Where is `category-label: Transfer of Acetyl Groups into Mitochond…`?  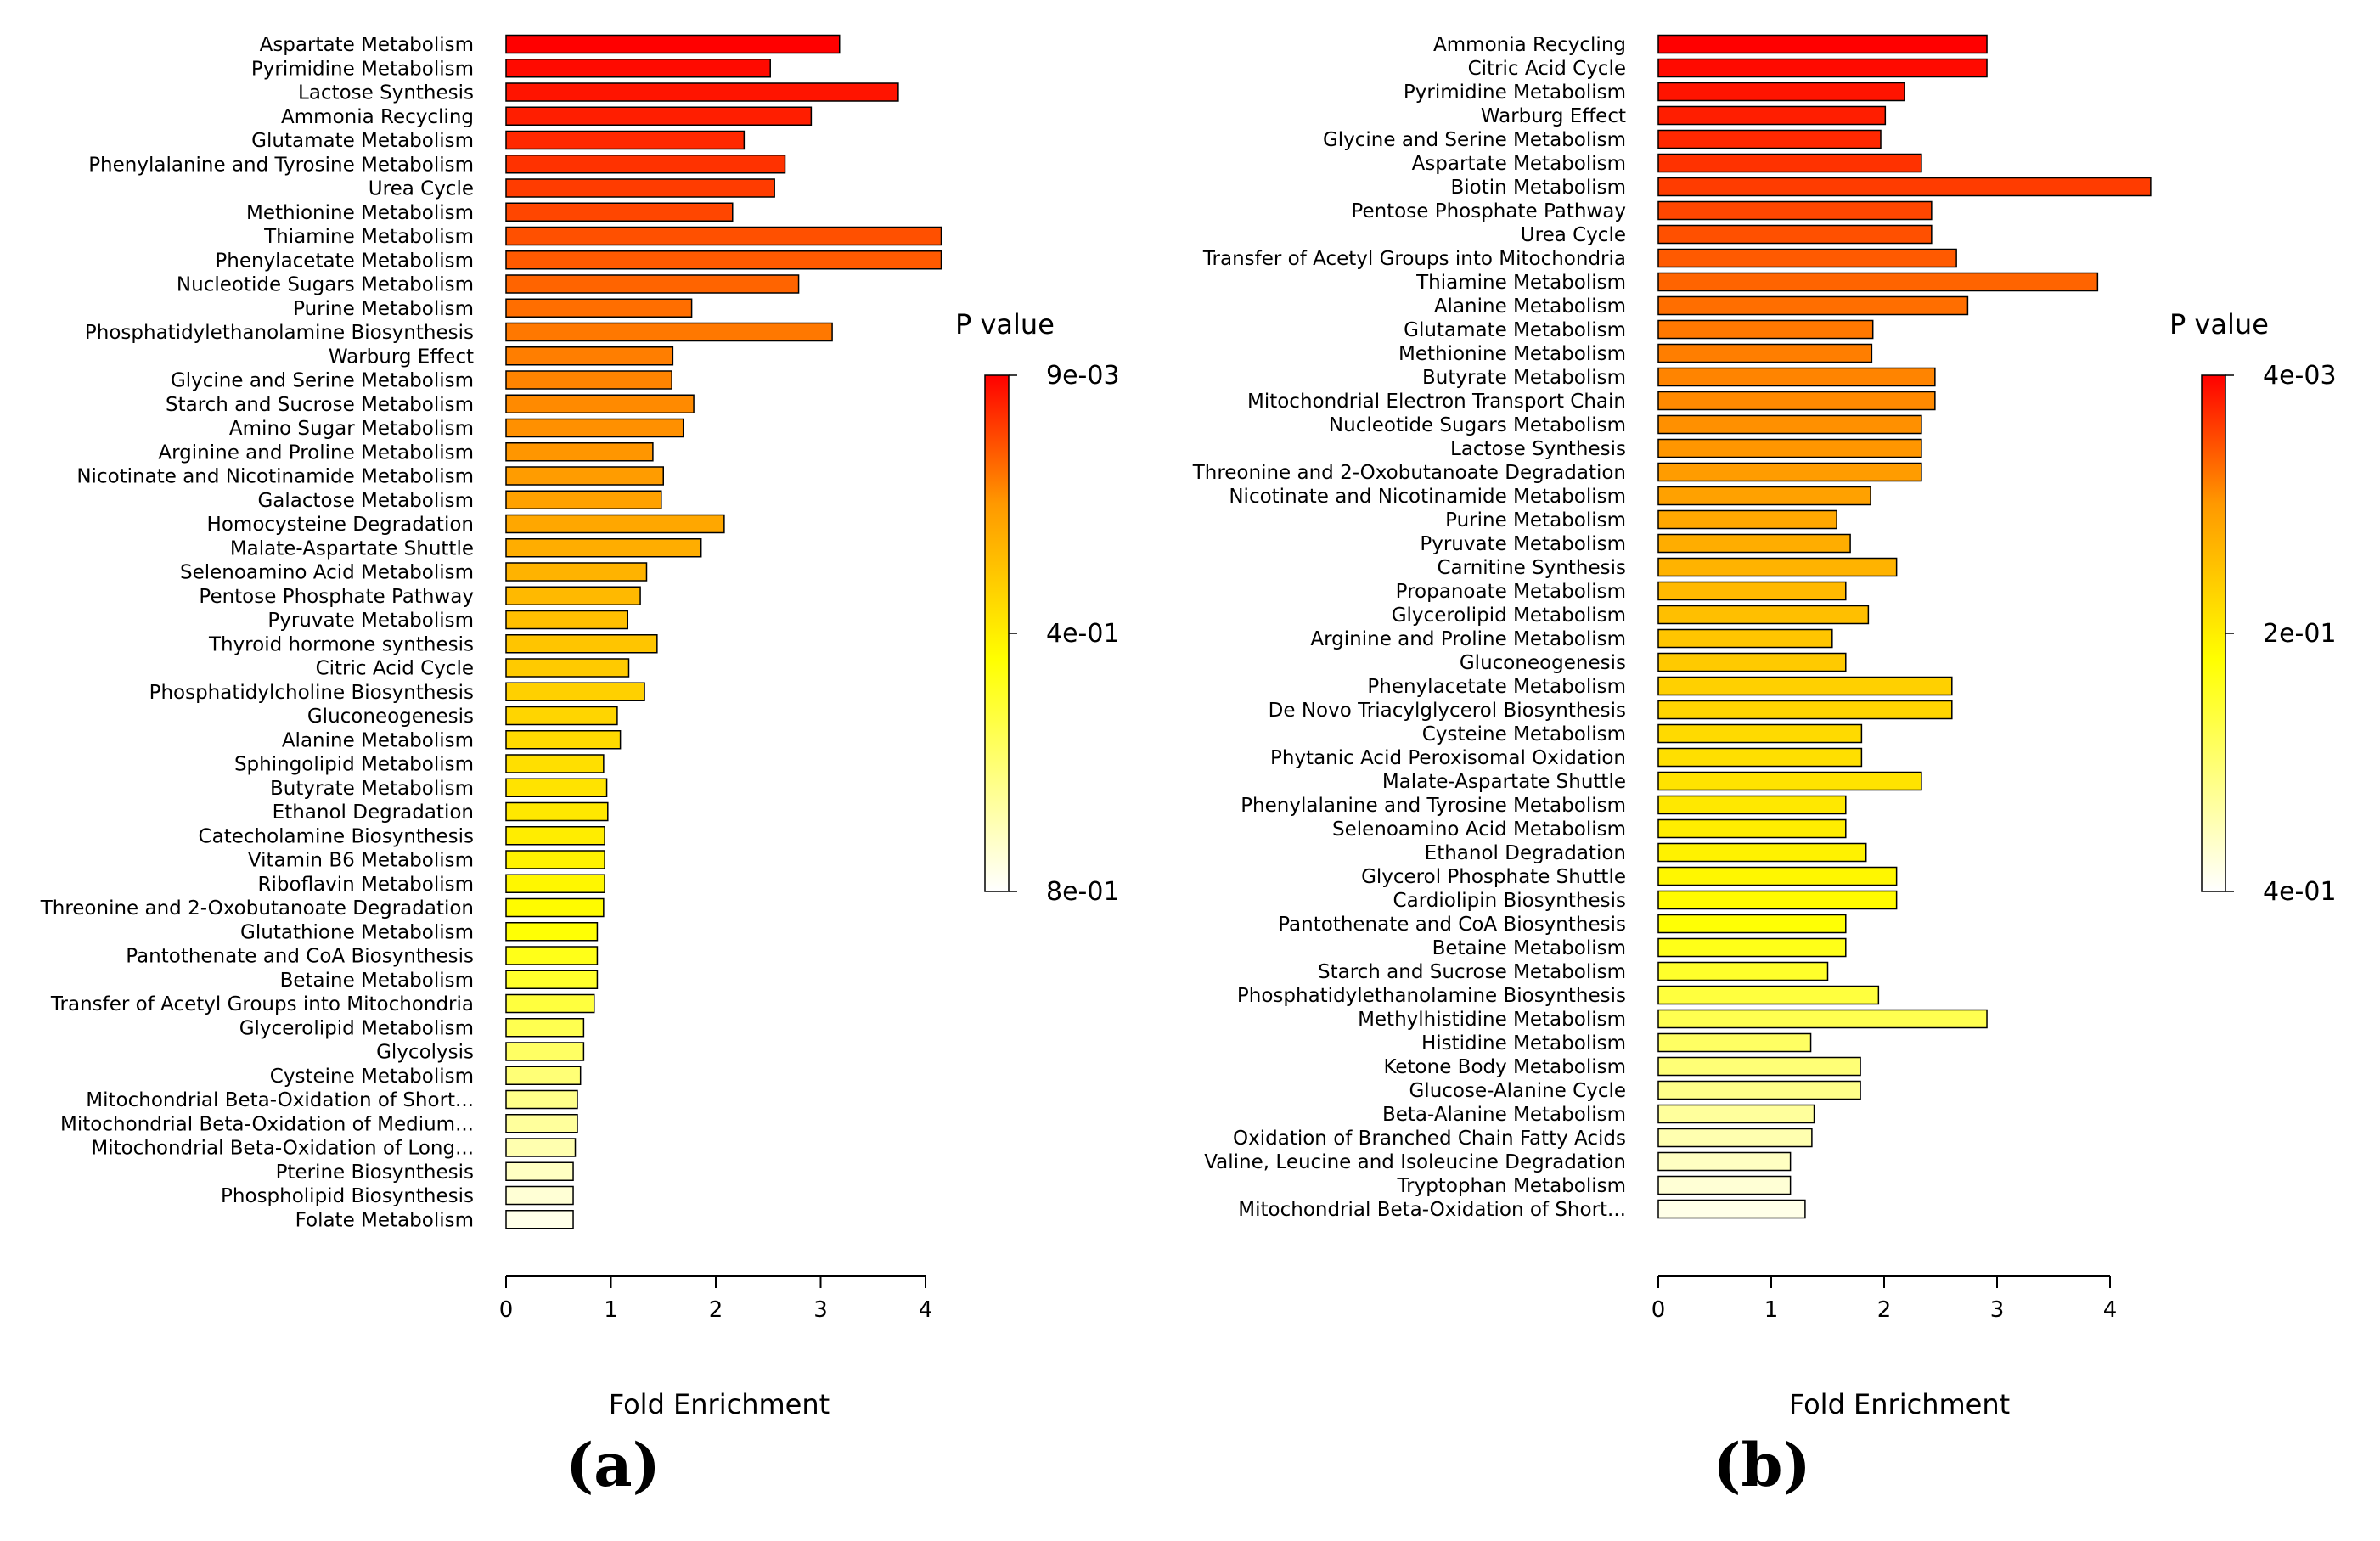 category-label: Transfer of Acetyl Groups into Mitochond… is located at coordinates (262, 1004).